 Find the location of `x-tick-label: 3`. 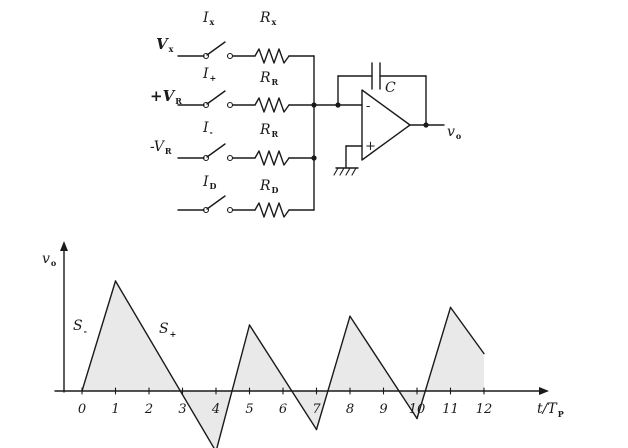

x-tick-label: 3 is located at coordinates (182, 409).